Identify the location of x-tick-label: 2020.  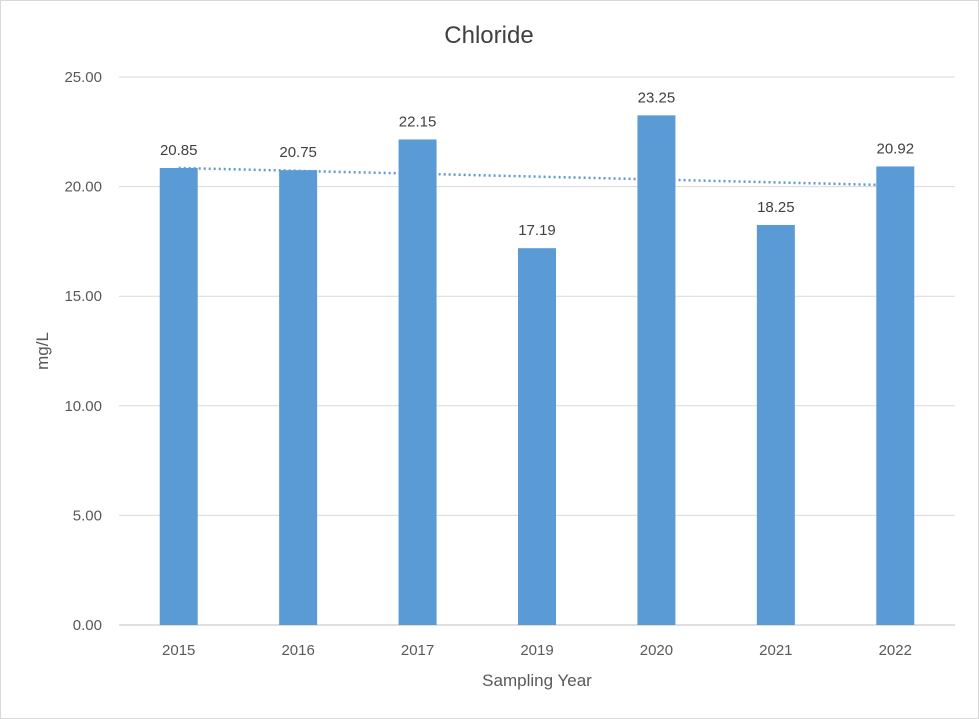
(656, 650).